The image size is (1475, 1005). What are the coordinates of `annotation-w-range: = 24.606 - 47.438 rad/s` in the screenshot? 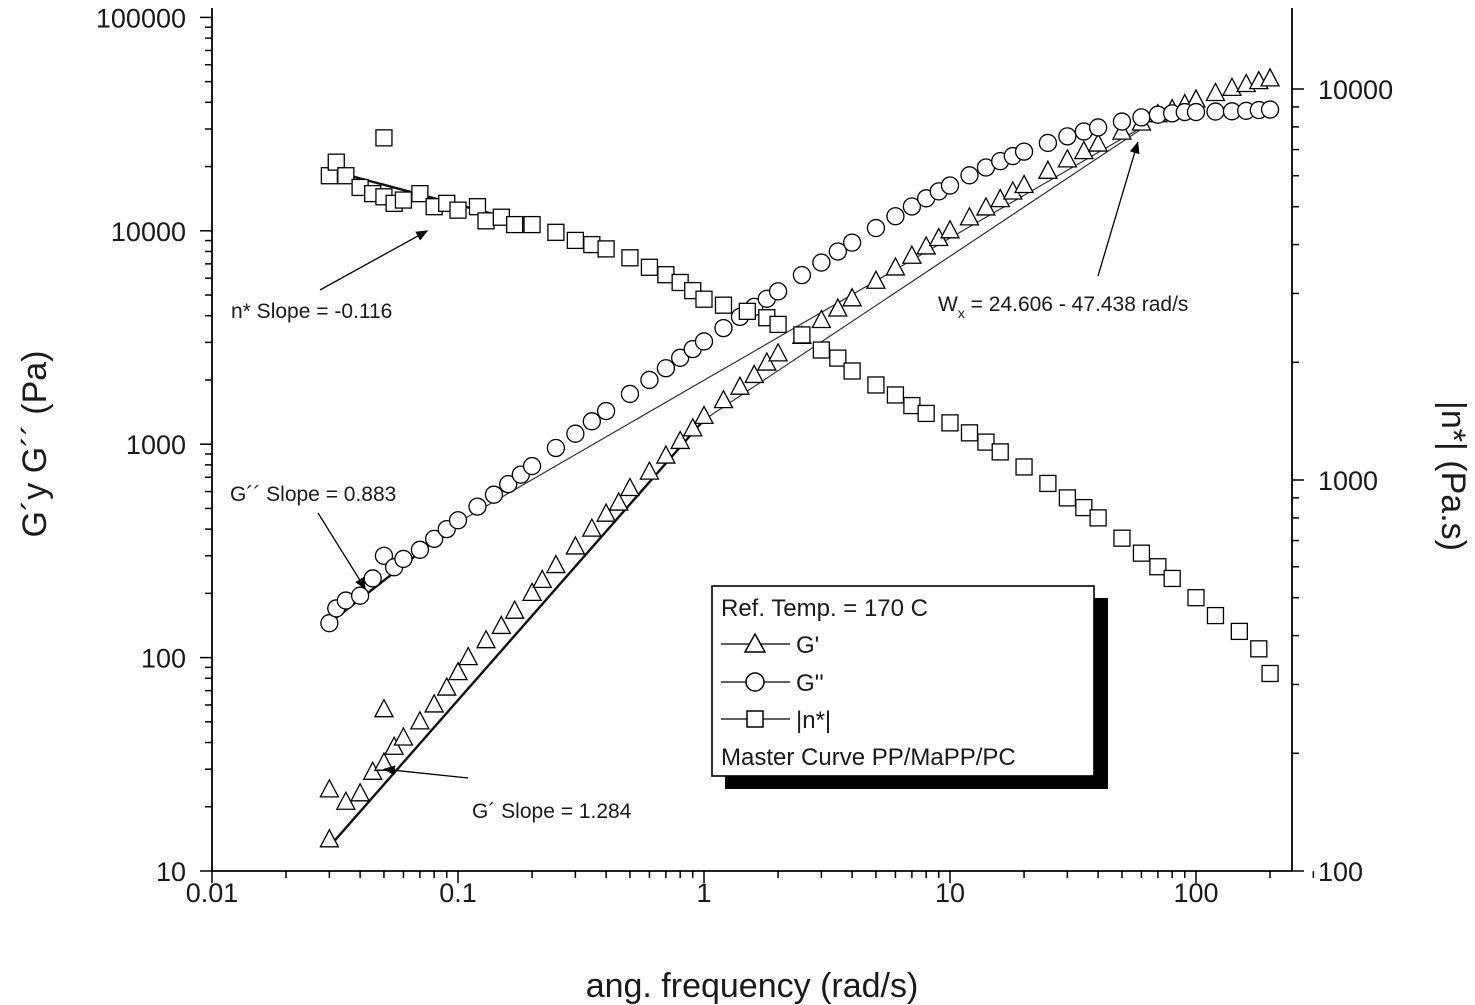 It's located at (1077, 304).